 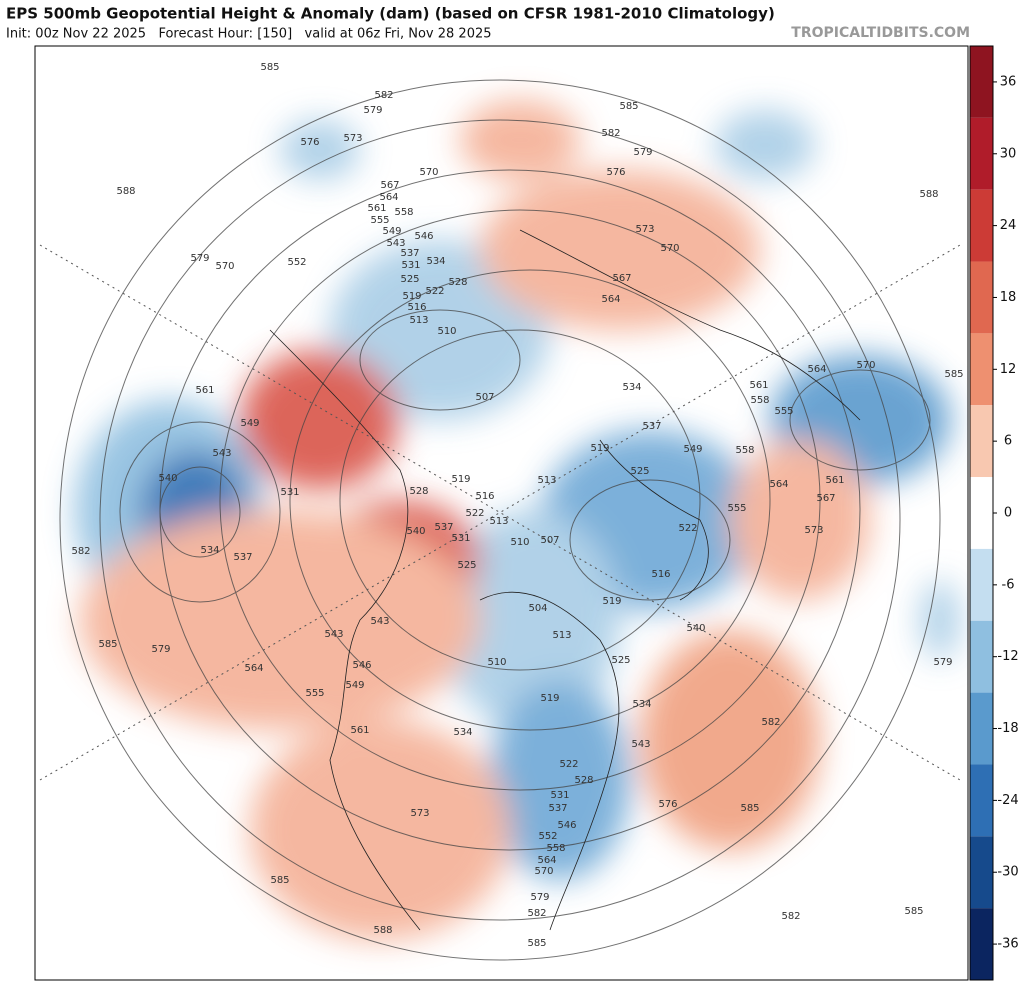 I want to click on colorbar-tick-label: -6, so click(x=1008, y=584).